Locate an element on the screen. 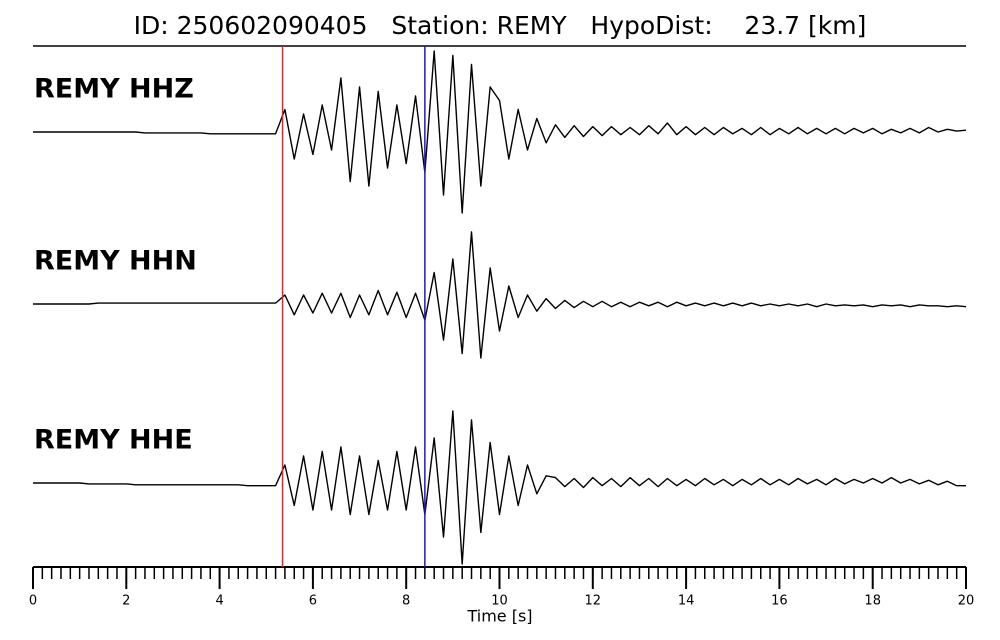 The image size is (1000, 640). x-tick-label: 18 is located at coordinates (872, 601).